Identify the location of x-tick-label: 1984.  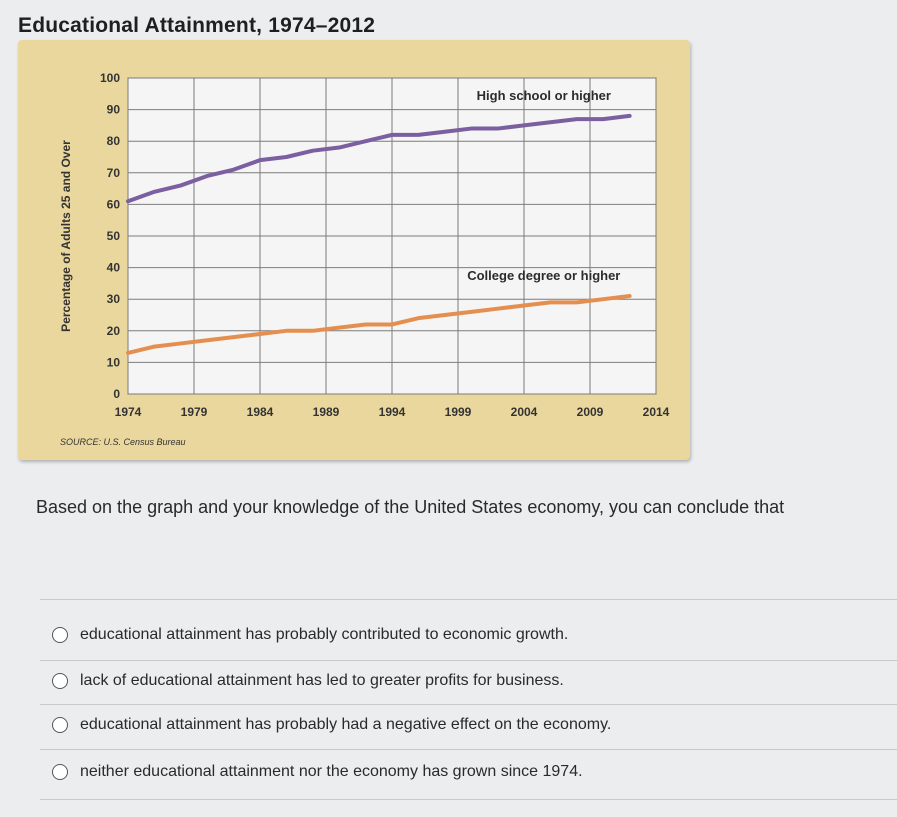
(260, 412).